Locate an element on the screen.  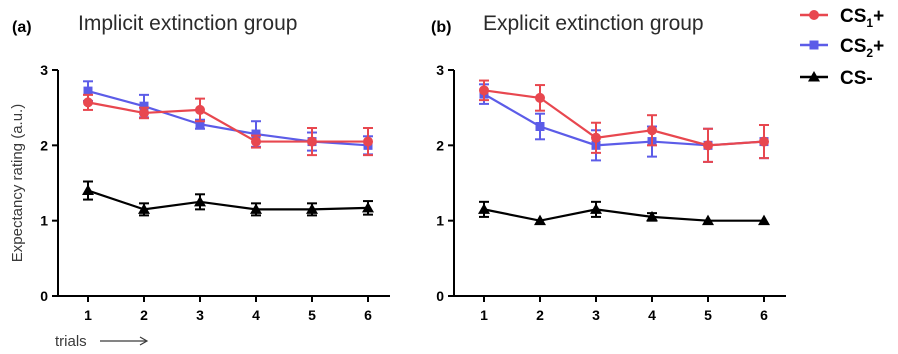
legend: CS1+ CS2+ CS- is located at coordinates (842, 47).